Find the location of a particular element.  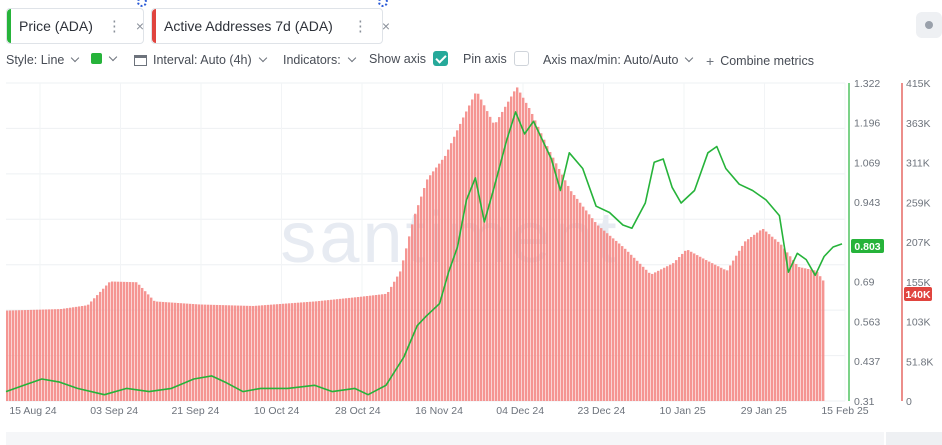

addresses-tick-label: 0 is located at coordinates (909, 402).